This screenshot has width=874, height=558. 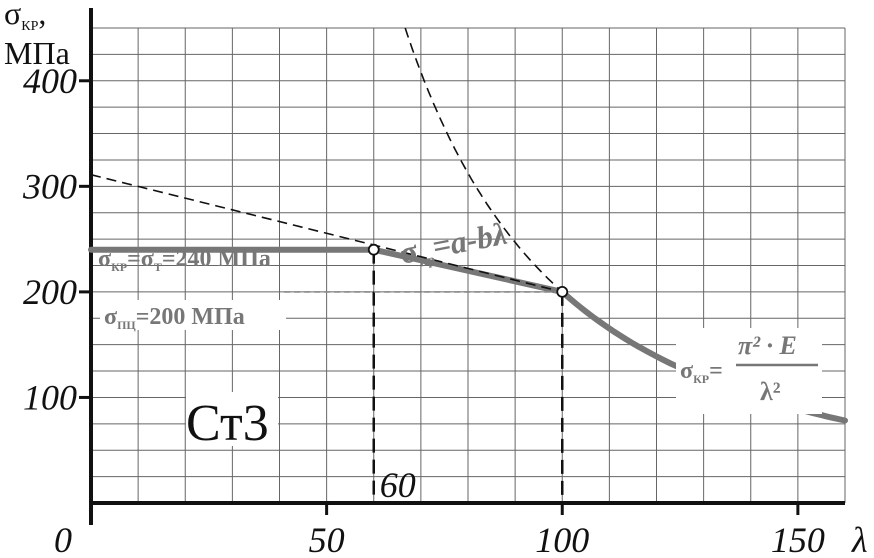 What do you see at coordinates (29, 26) in the screenshot?
I see `y-axis-subscript: КР` at bounding box center [29, 26].